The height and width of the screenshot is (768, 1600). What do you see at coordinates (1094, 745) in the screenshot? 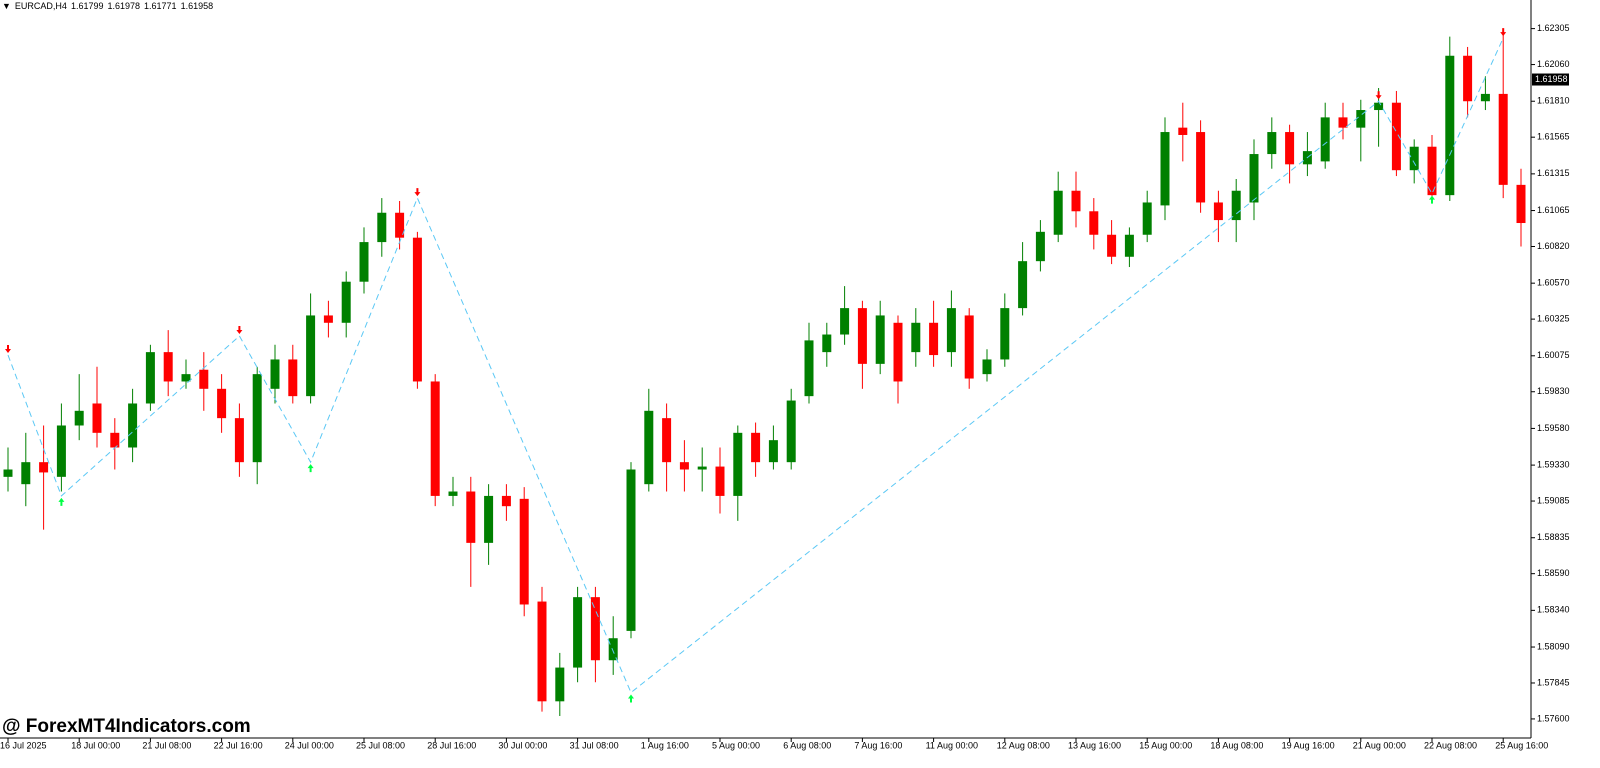
I see `x-tick-label: 13 Aug 16:00` at bounding box center [1094, 745].